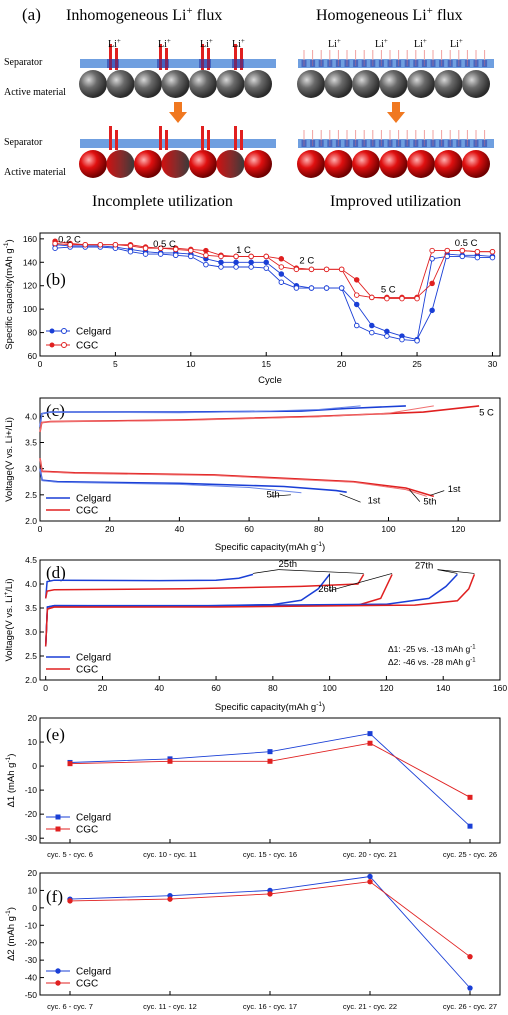  Describe the element at coordinates (249, 529) in the screenshot. I see `chart-c-xtick-label: 60` at that location.